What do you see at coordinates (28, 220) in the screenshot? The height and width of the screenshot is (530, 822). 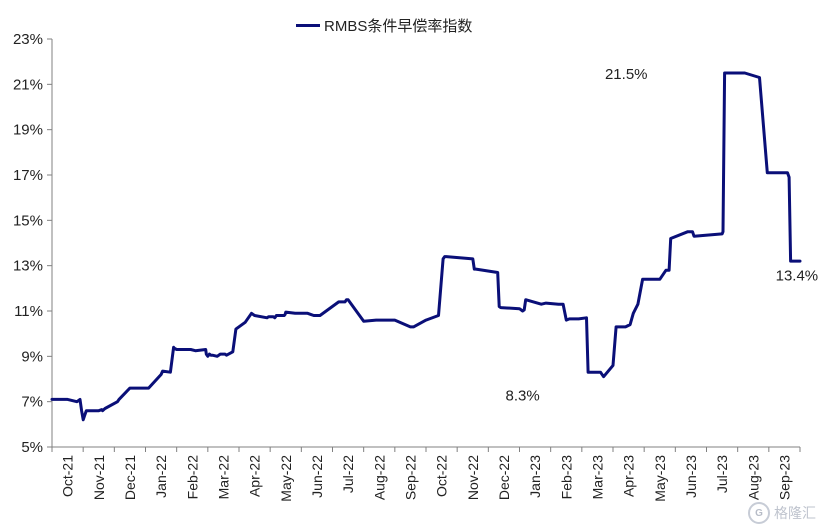 I see `y-tick-label: 15%` at bounding box center [28, 220].